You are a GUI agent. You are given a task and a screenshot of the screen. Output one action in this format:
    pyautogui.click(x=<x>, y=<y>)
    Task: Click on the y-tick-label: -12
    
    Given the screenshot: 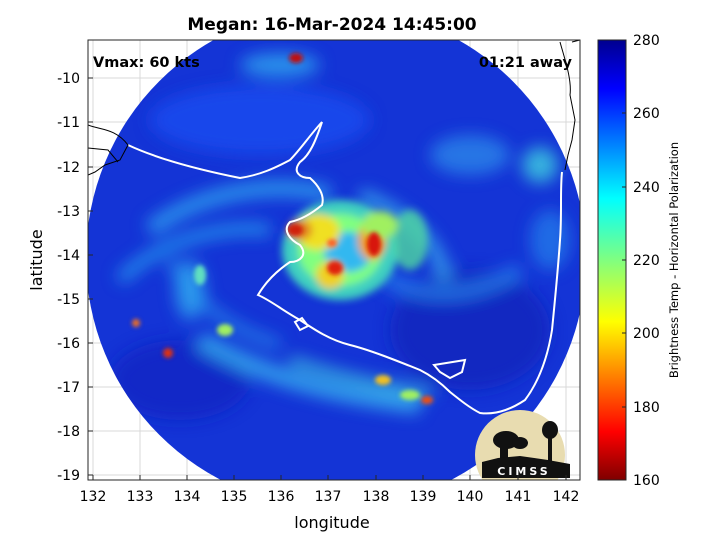 What is the action you would take?
    pyautogui.click(x=68, y=168)
    